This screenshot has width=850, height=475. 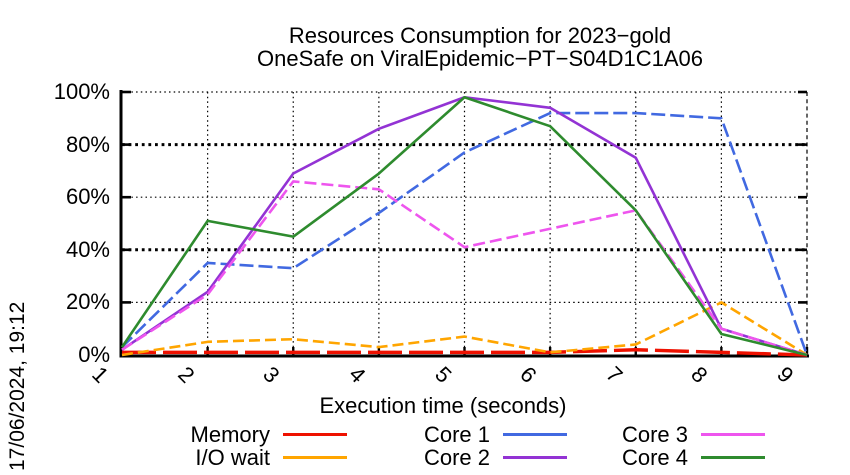 I want to click on legend-column-3: Core 3 Core 4, so click(x=662, y=446).